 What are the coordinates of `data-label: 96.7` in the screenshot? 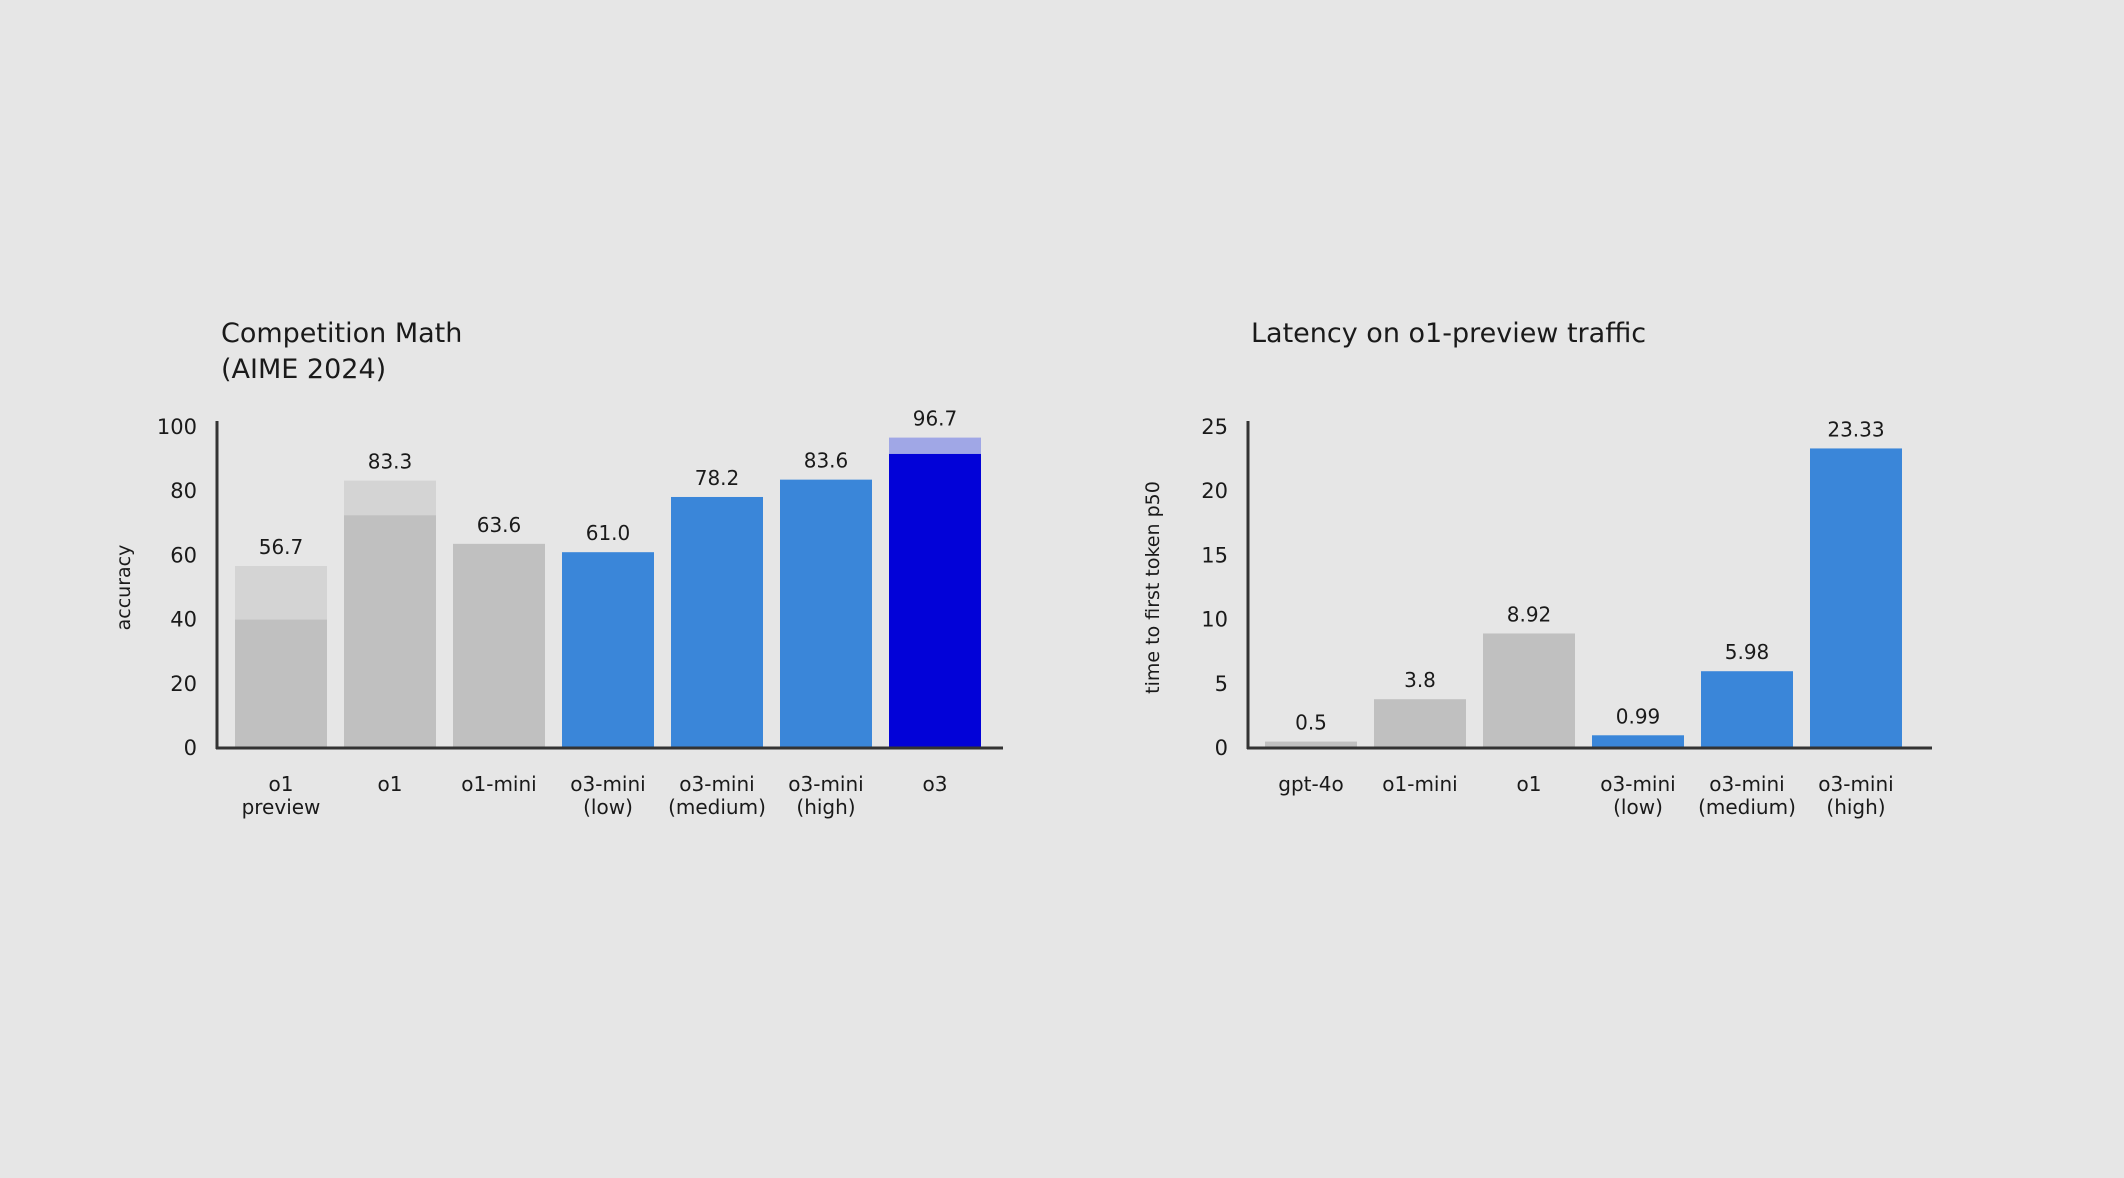 It's located at (935, 419).